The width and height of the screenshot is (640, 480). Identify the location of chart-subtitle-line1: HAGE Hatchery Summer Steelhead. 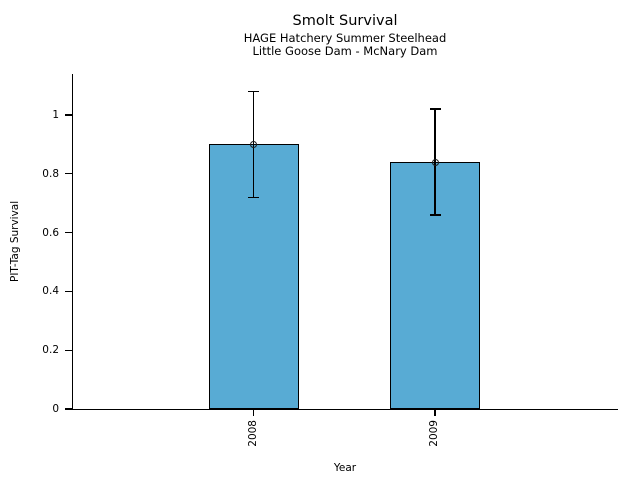
(345, 38).